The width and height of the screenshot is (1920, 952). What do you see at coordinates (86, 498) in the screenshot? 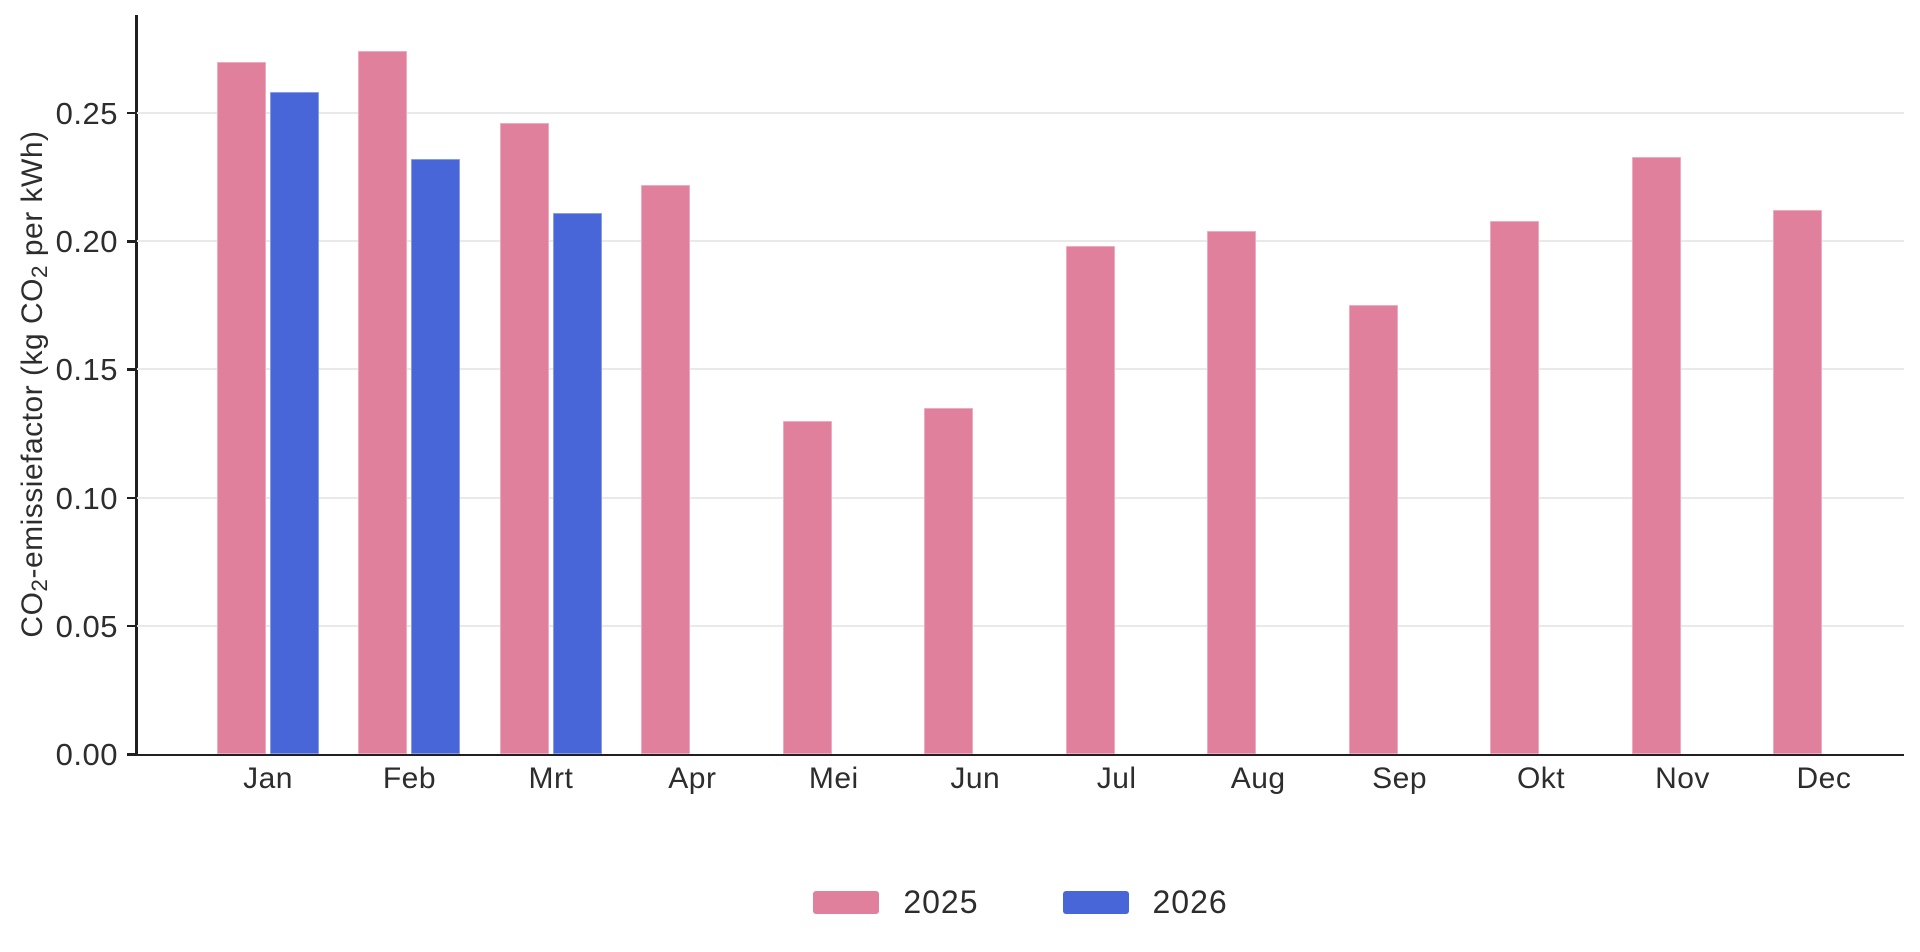
I see `y-tick-label: 0.10` at bounding box center [86, 498].